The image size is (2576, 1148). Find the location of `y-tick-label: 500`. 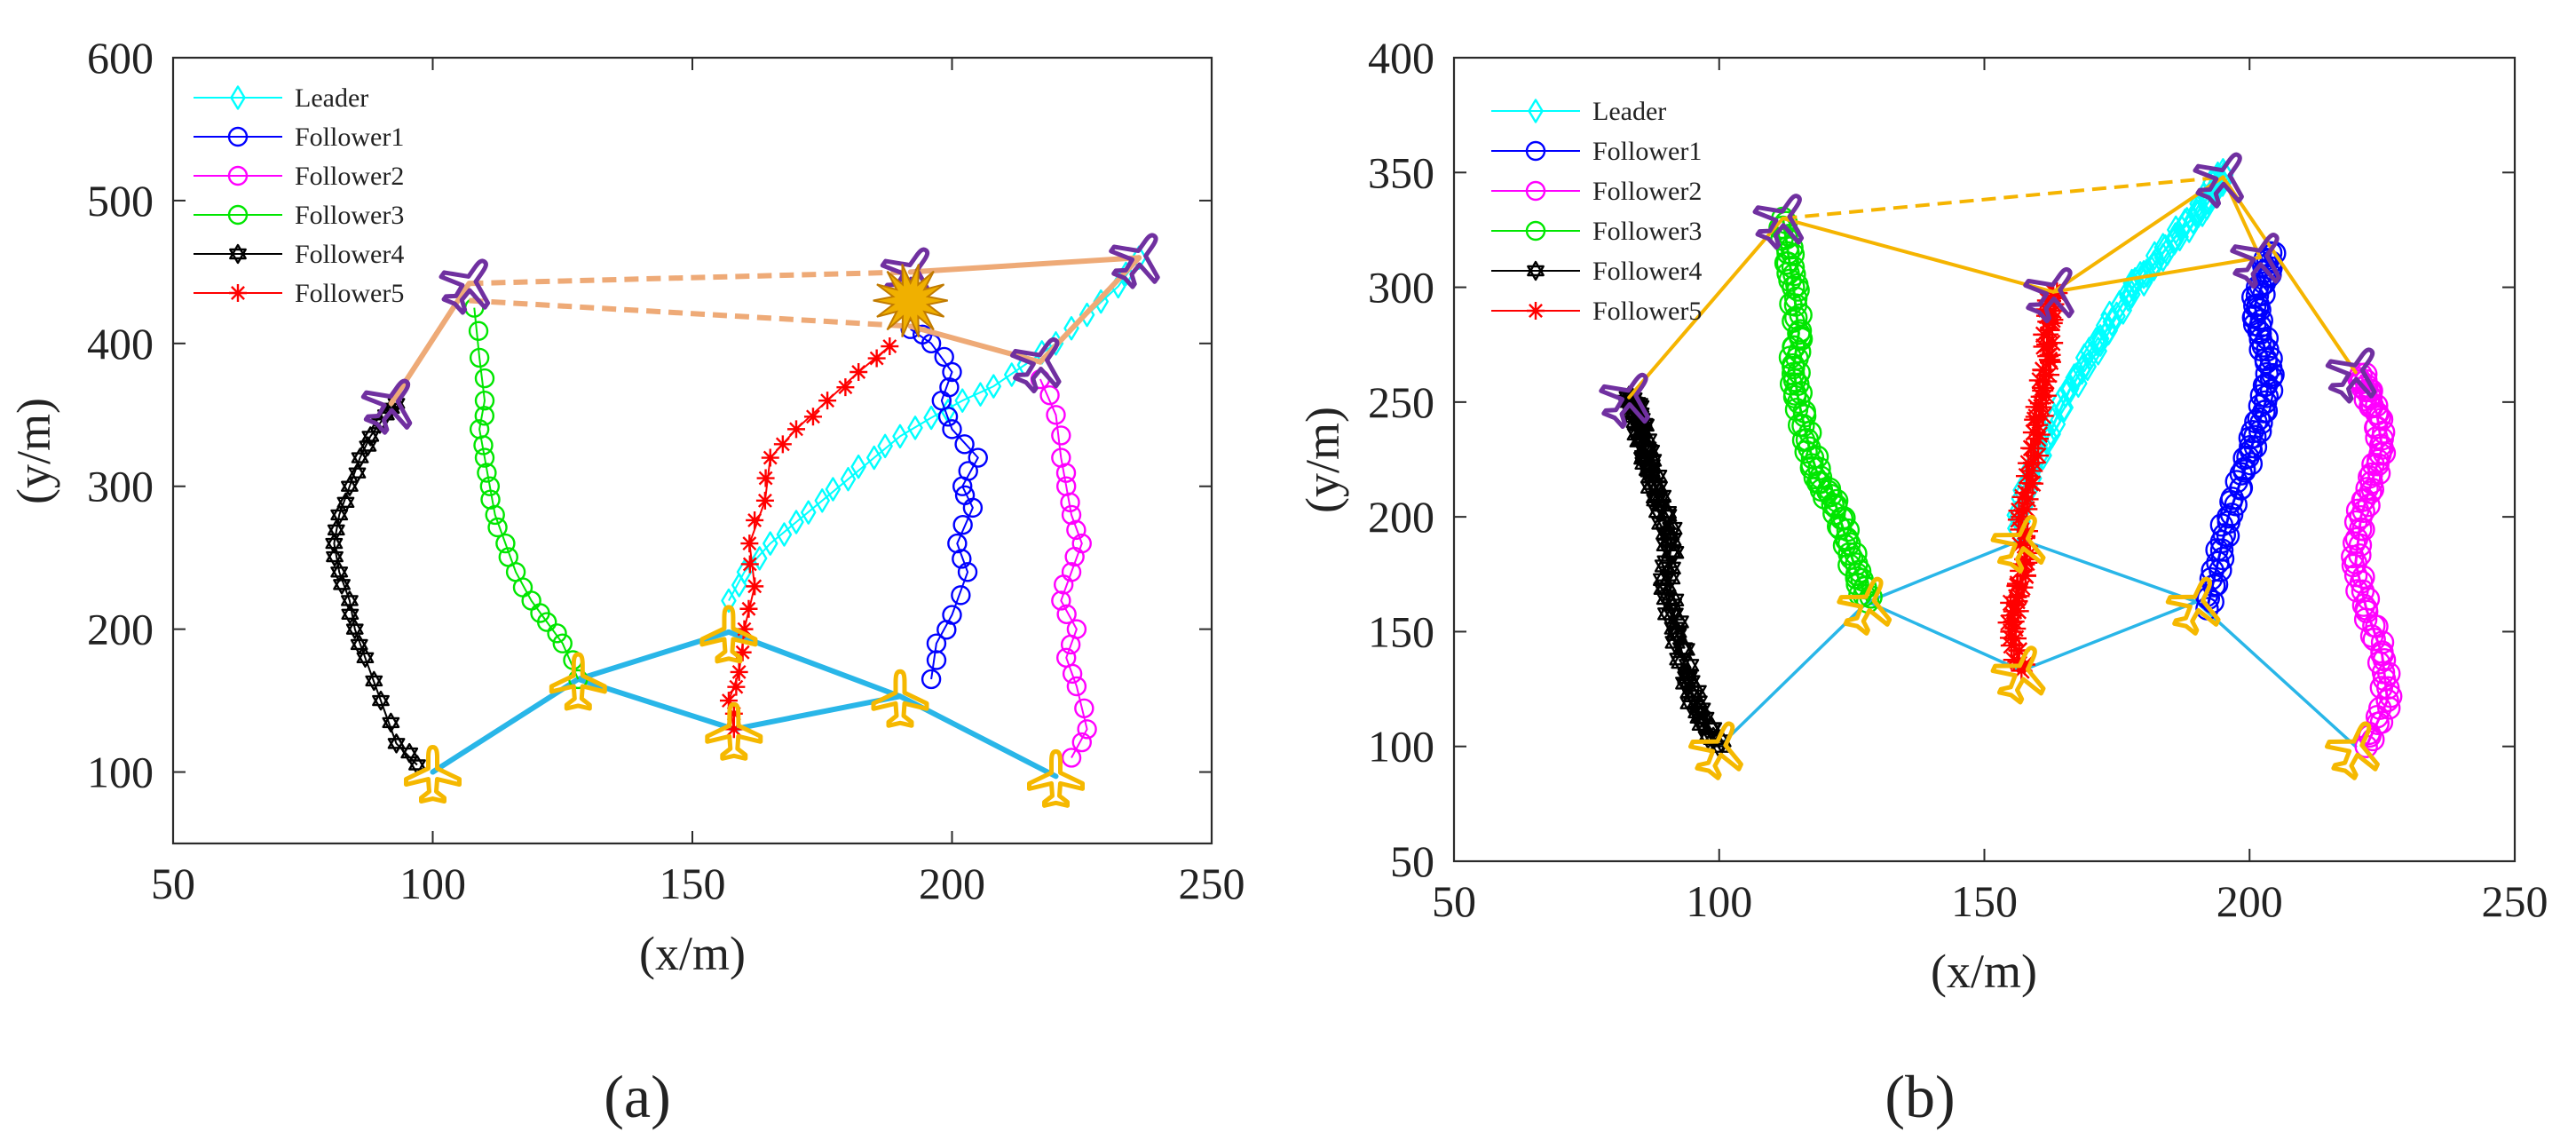

y-tick-label: 500 is located at coordinates (120, 201).